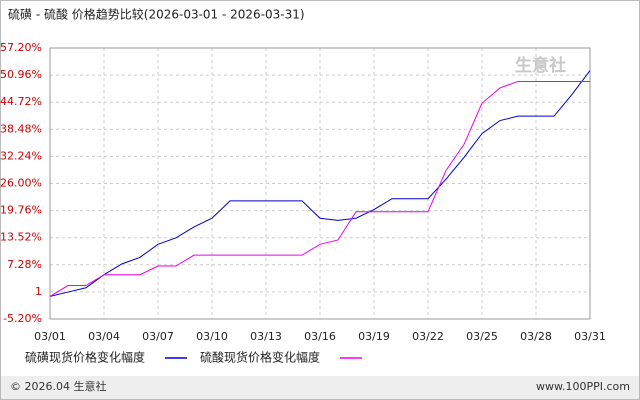 Image resolution: width=640 pixels, height=400 pixels. What do you see at coordinates (38, 291) in the screenshot?
I see `y-tick-label: 1` at bounding box center [38, 291].